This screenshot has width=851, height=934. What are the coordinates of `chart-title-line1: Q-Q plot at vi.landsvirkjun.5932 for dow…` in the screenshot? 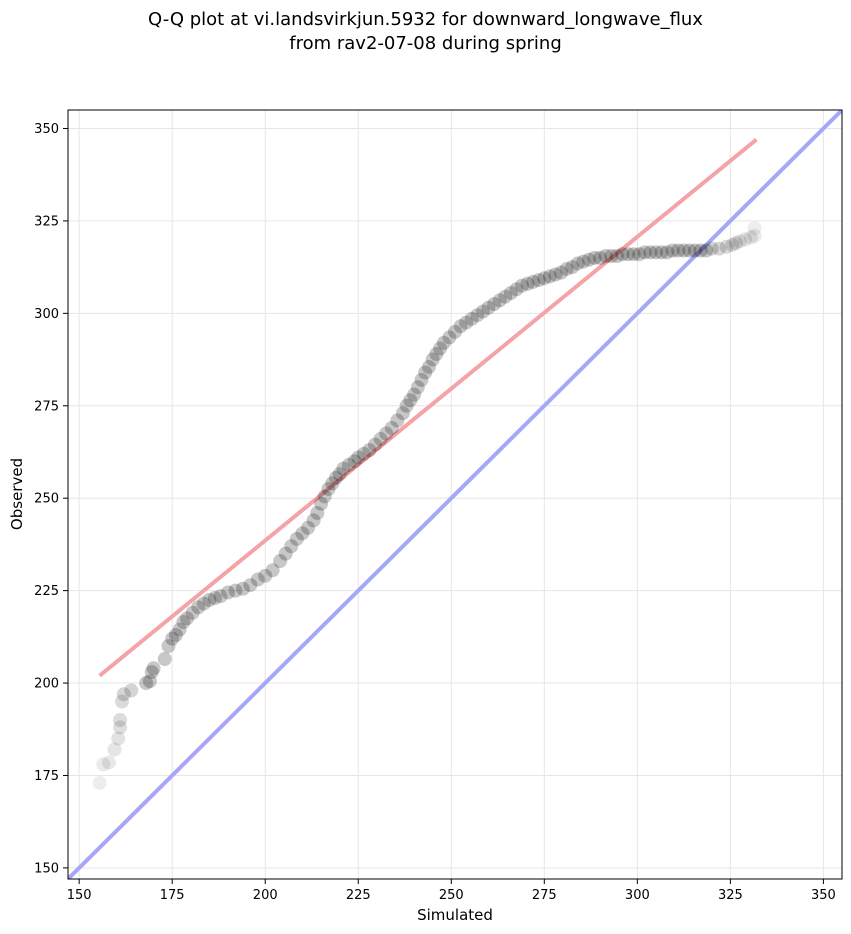 It's located at (425, 19).